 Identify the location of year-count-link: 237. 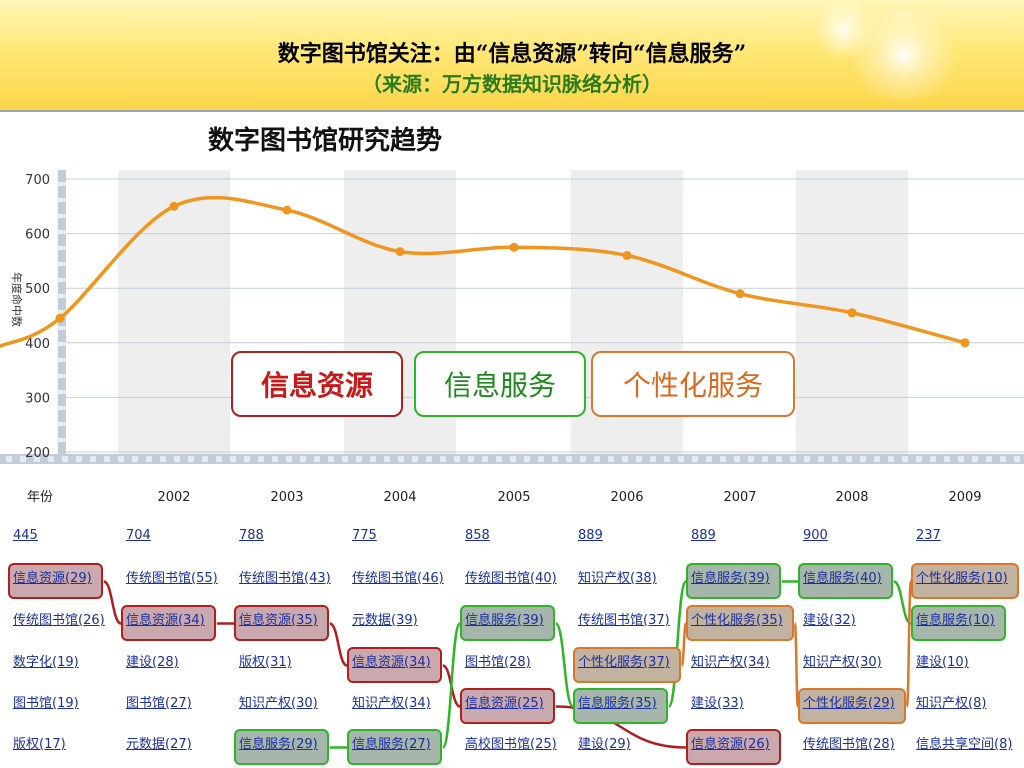
(928, 535).